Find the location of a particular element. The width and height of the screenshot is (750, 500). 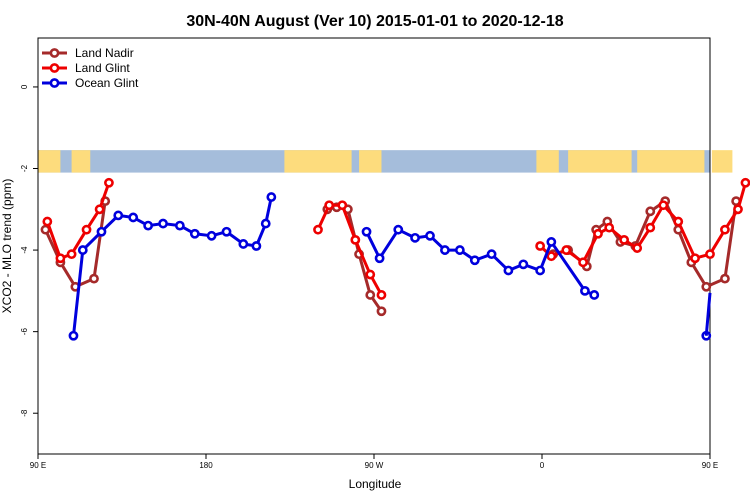

x-tick-label: 180 is located at coordinates (206, 465).